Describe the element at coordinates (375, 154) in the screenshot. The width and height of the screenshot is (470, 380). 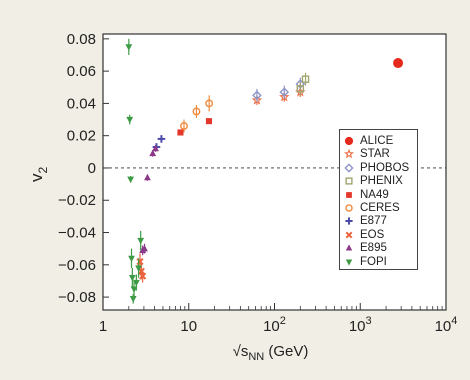
I see `legend-label: STAR` at that location.